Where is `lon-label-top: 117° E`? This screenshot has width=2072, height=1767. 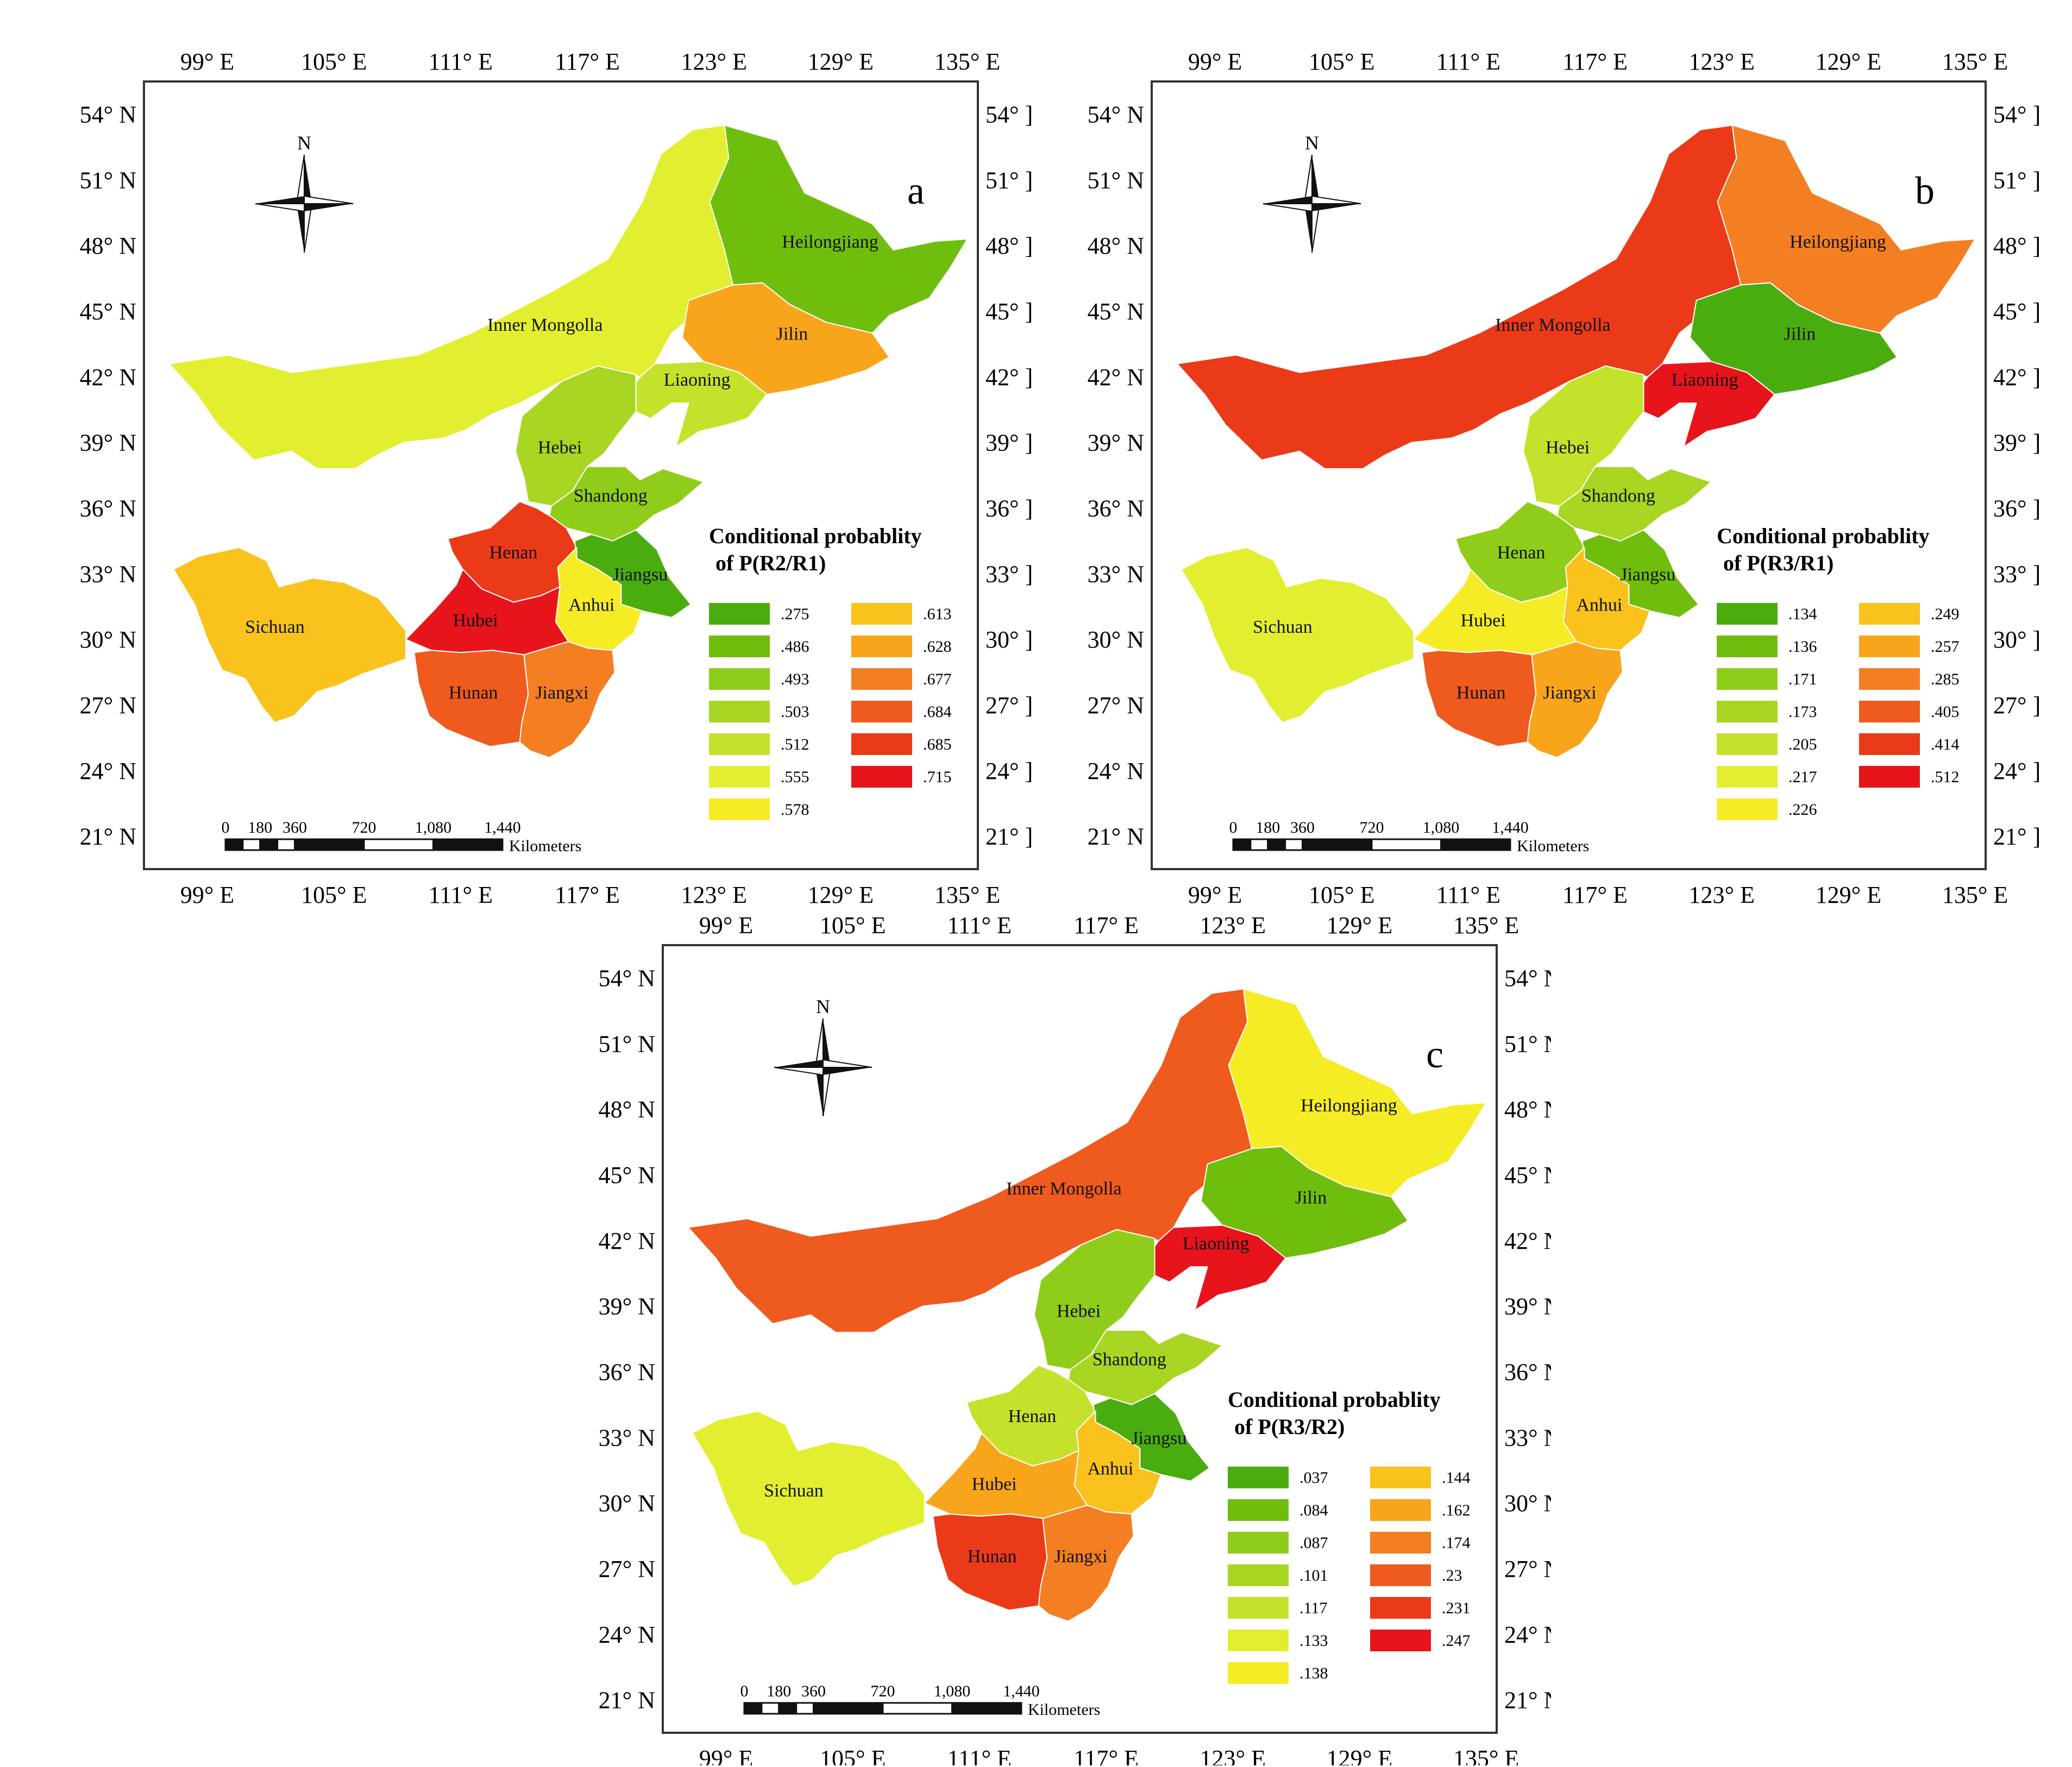
lon-label-top: 117° E is located at coordinates (587, 61).